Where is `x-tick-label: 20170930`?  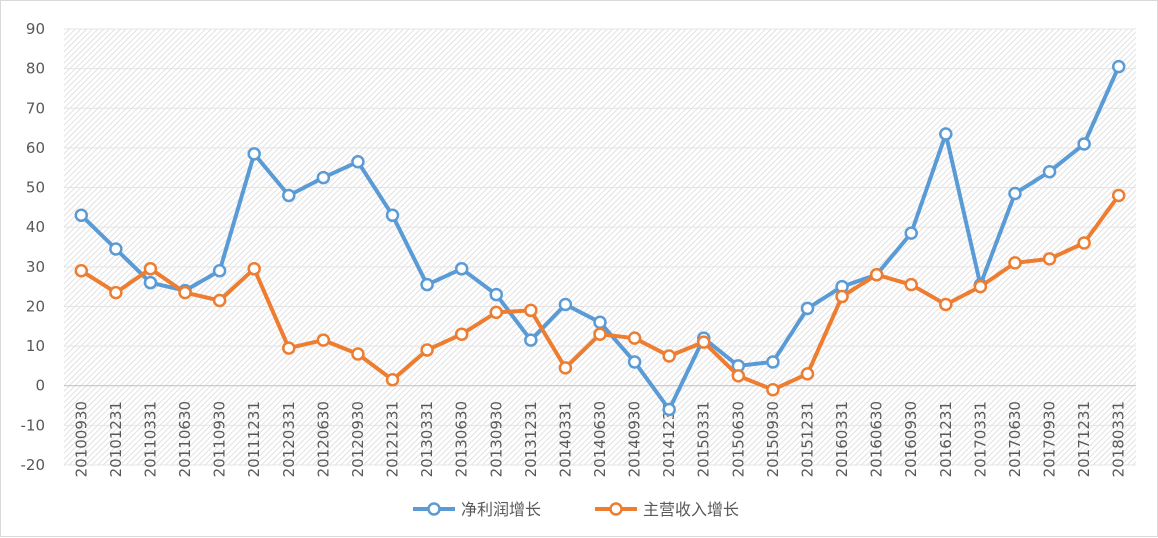
x-tick-label: 20170930 is located at coordinates (1050, 439).